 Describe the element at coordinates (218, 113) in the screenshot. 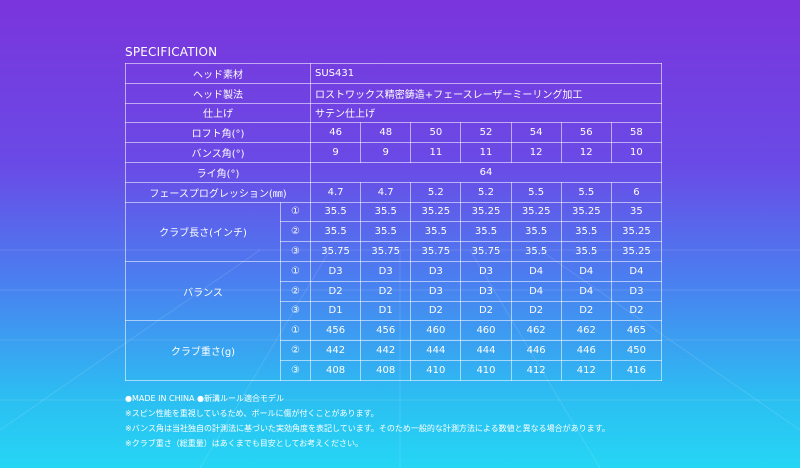

I see `row-label: 仕上げ` at that location.